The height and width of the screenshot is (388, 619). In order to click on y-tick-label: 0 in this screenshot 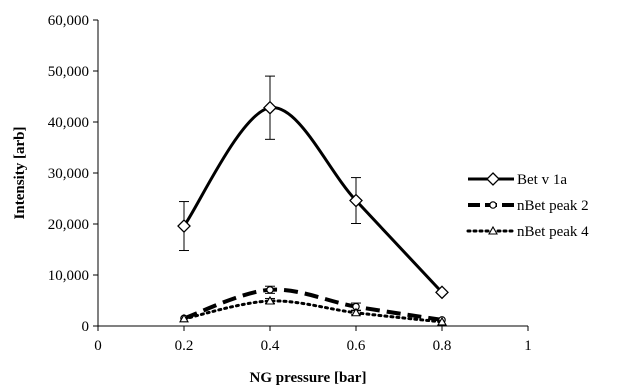, I will do `click(86, 327)`.